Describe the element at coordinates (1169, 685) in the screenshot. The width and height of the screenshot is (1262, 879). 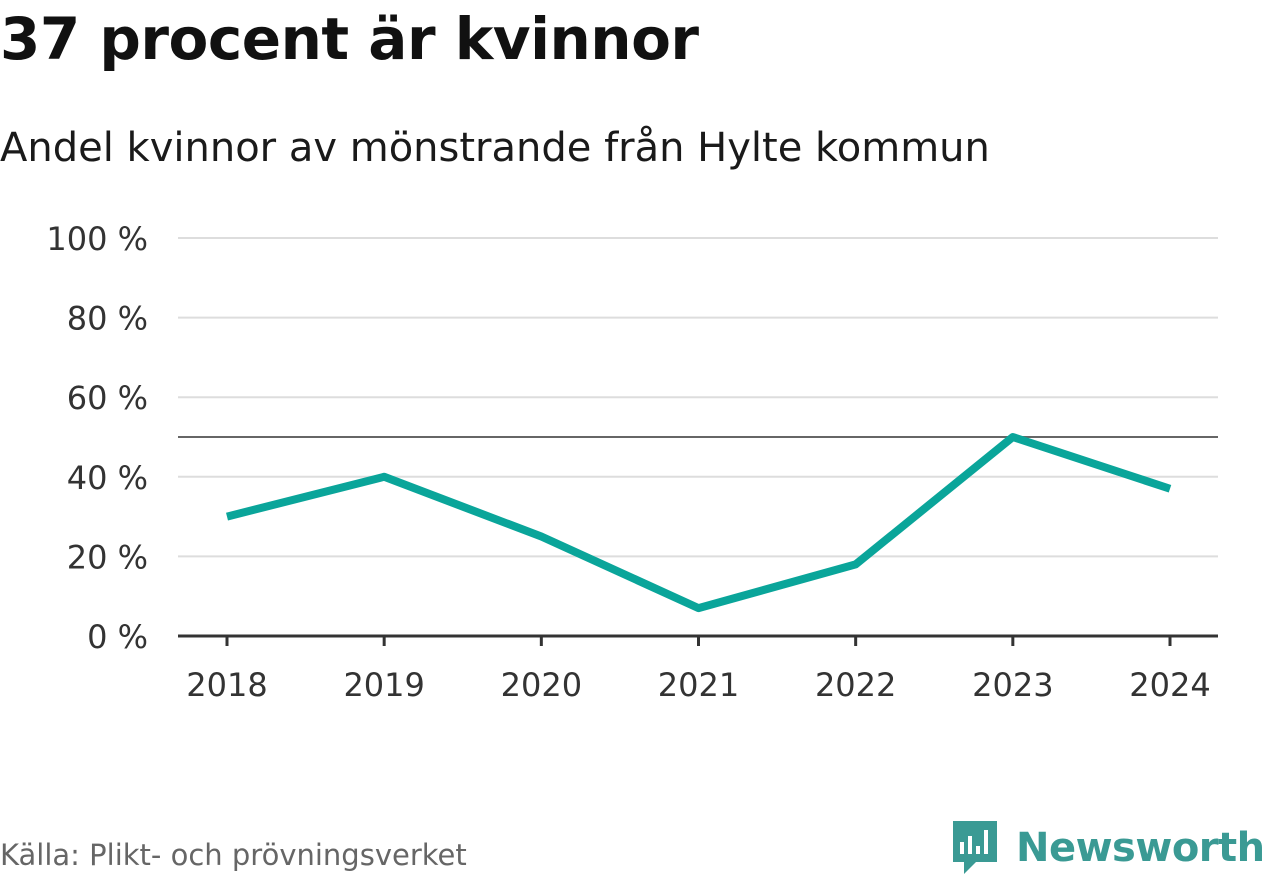
I see `x-tick-label-2024: 2024` at that location.